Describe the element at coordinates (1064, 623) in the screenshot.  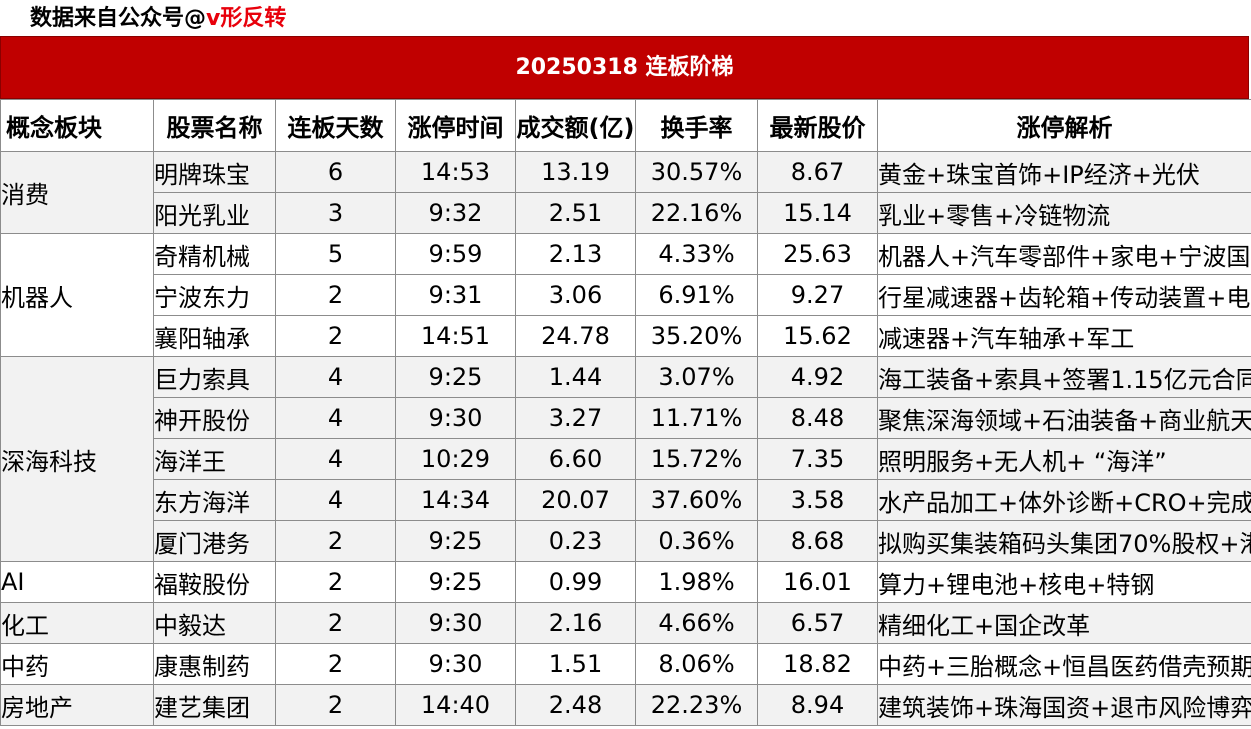
I see `reason-cell: 精细化工+国企改革` at that location.